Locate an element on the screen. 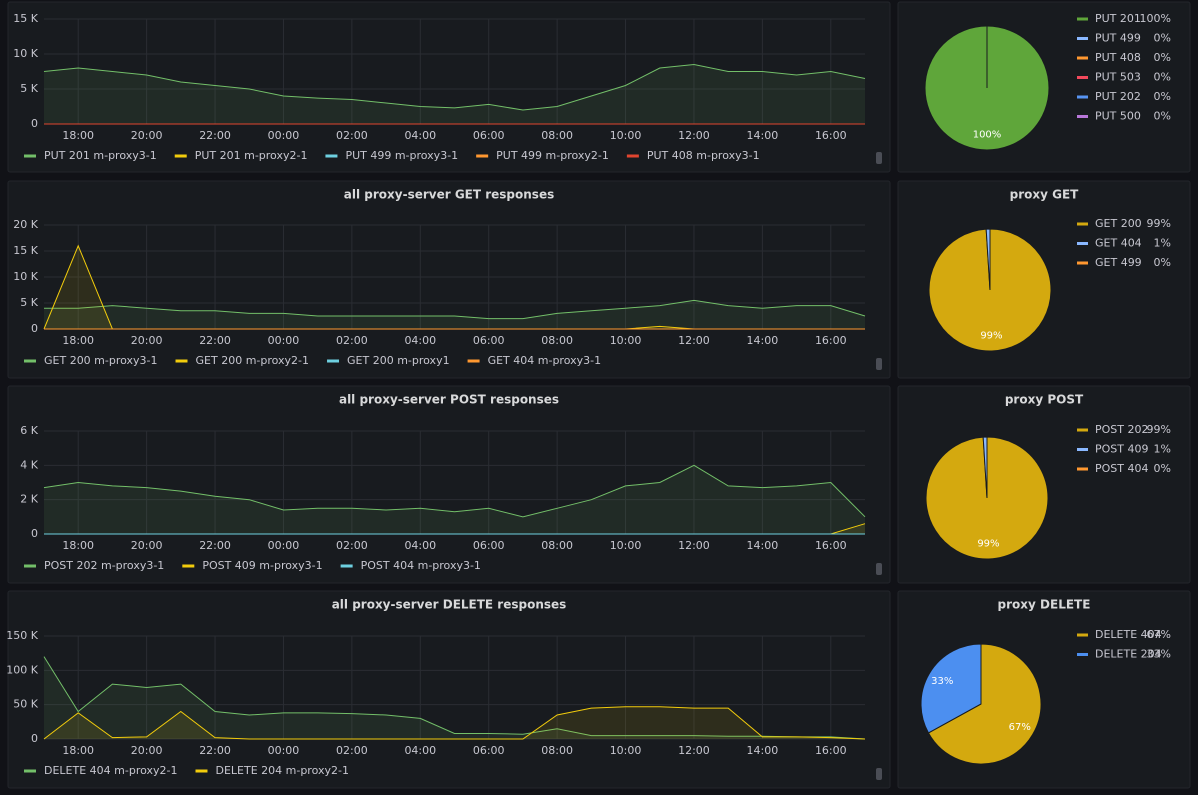  panel-title: all proxy-server GET responses is located at coordinates (449, 195).